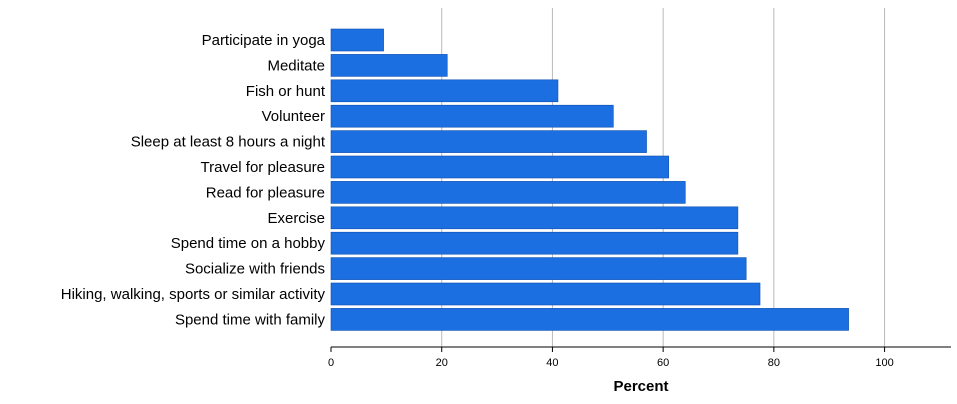 This screenshot has width=957, height=404. What do you see at coordinates (611, 358) in the screenshot?
I see `x-axis-ticks: 0 20 40 60 80 100` at bounding box center [611, 358].